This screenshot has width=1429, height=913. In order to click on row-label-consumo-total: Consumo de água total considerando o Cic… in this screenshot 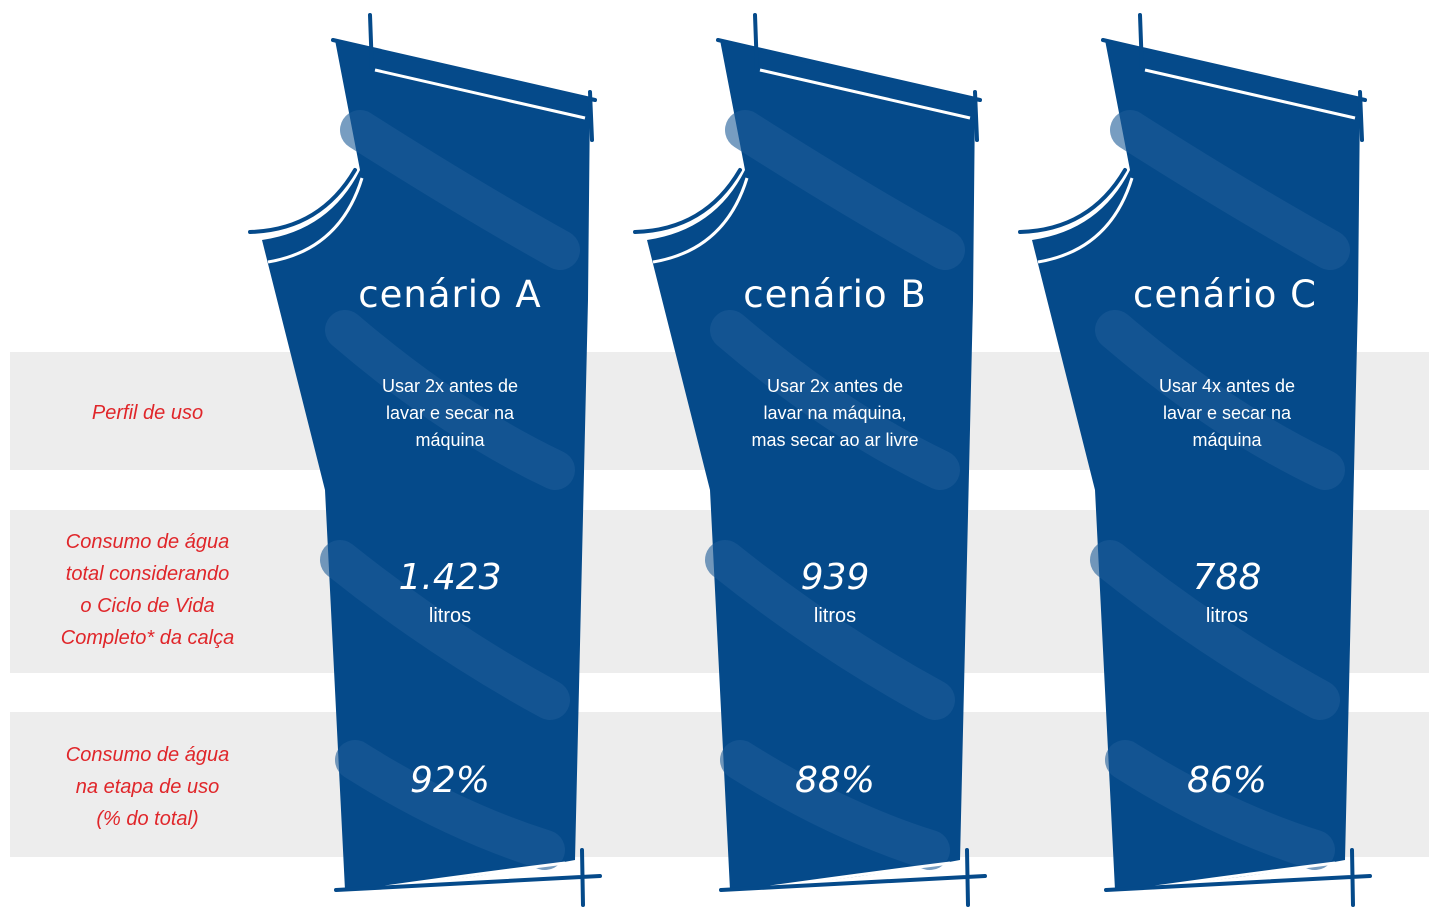, I will do `click(147, 590)`.